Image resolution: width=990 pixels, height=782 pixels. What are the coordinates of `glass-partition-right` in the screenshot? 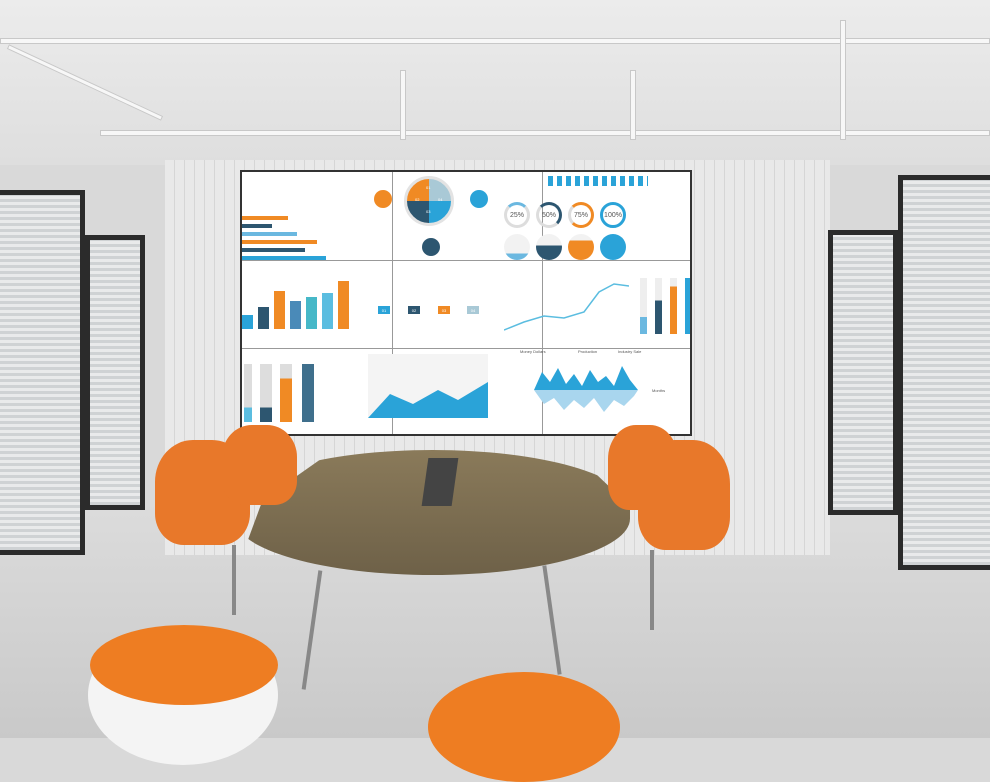 It's located at (944, 372).